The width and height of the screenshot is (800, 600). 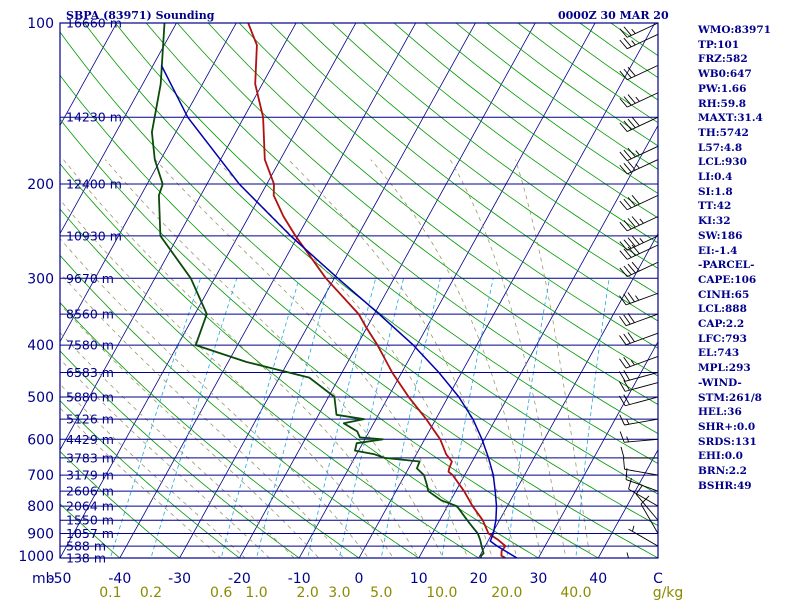 I want to click on sounding-index-item: TP:101, so click(x=719, y=44).